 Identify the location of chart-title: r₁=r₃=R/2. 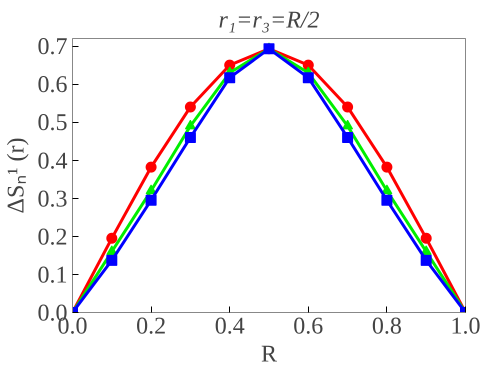
(269, 21).